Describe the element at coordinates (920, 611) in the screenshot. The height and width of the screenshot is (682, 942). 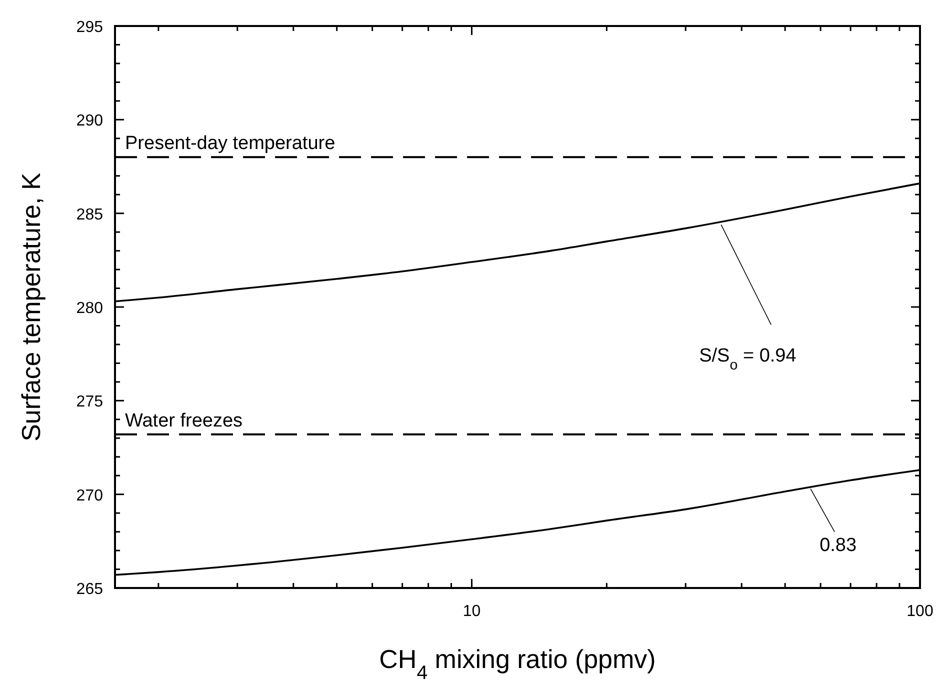
I see `x-tick-label: 100` at that location.